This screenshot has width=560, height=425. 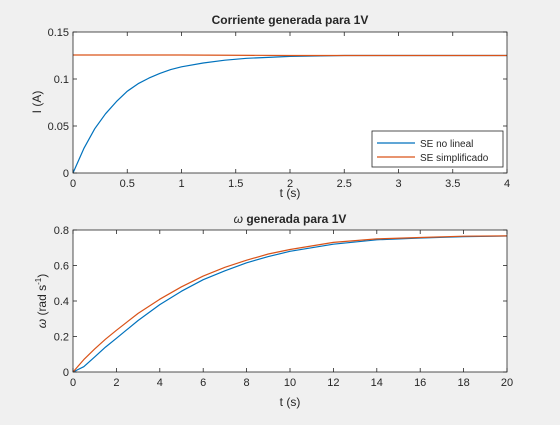 I want to click on current-x-tick-label: 1.5, so click(x=235, y=184).